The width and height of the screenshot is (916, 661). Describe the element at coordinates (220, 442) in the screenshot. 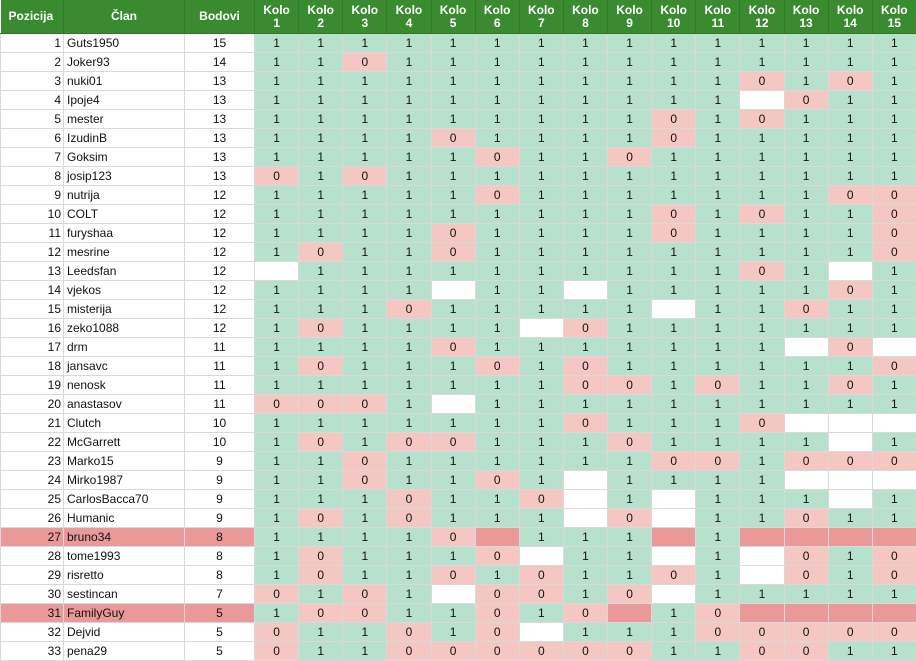

I see `points-cell: 10` at that location.